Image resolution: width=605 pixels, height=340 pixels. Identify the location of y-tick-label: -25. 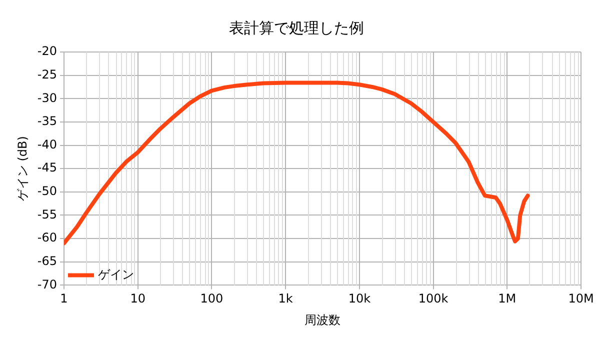
(47, 74).